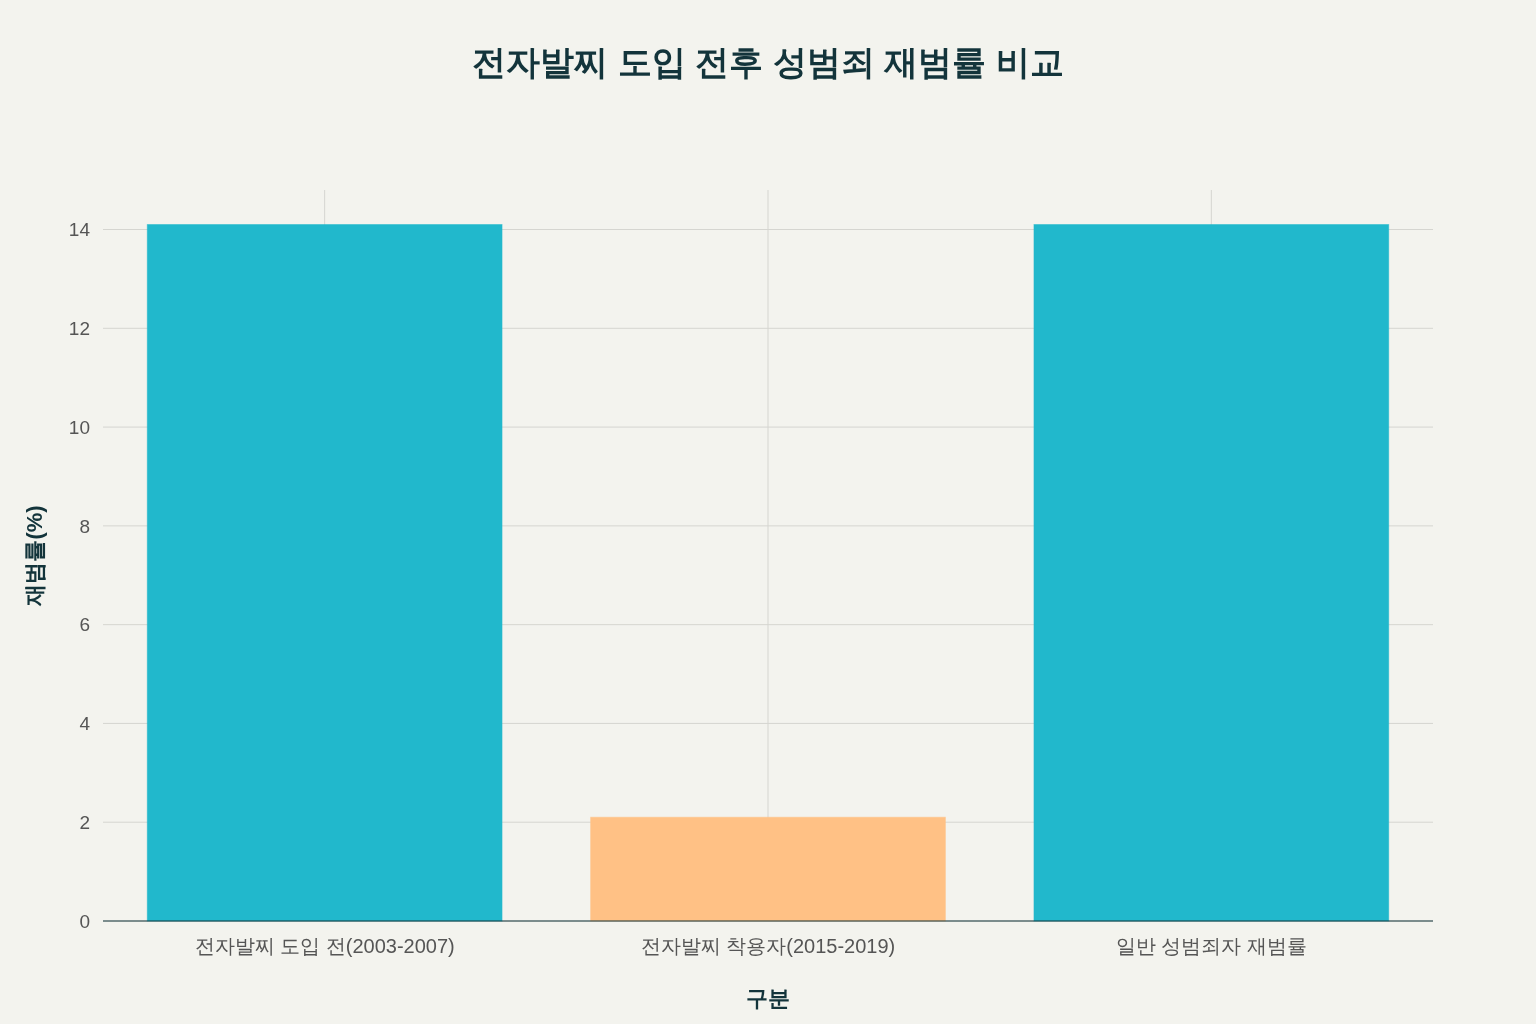 The height and width of the screenshot is (1024, 1536). I want to click on x-axis-title: 구분, so click(768, 998).